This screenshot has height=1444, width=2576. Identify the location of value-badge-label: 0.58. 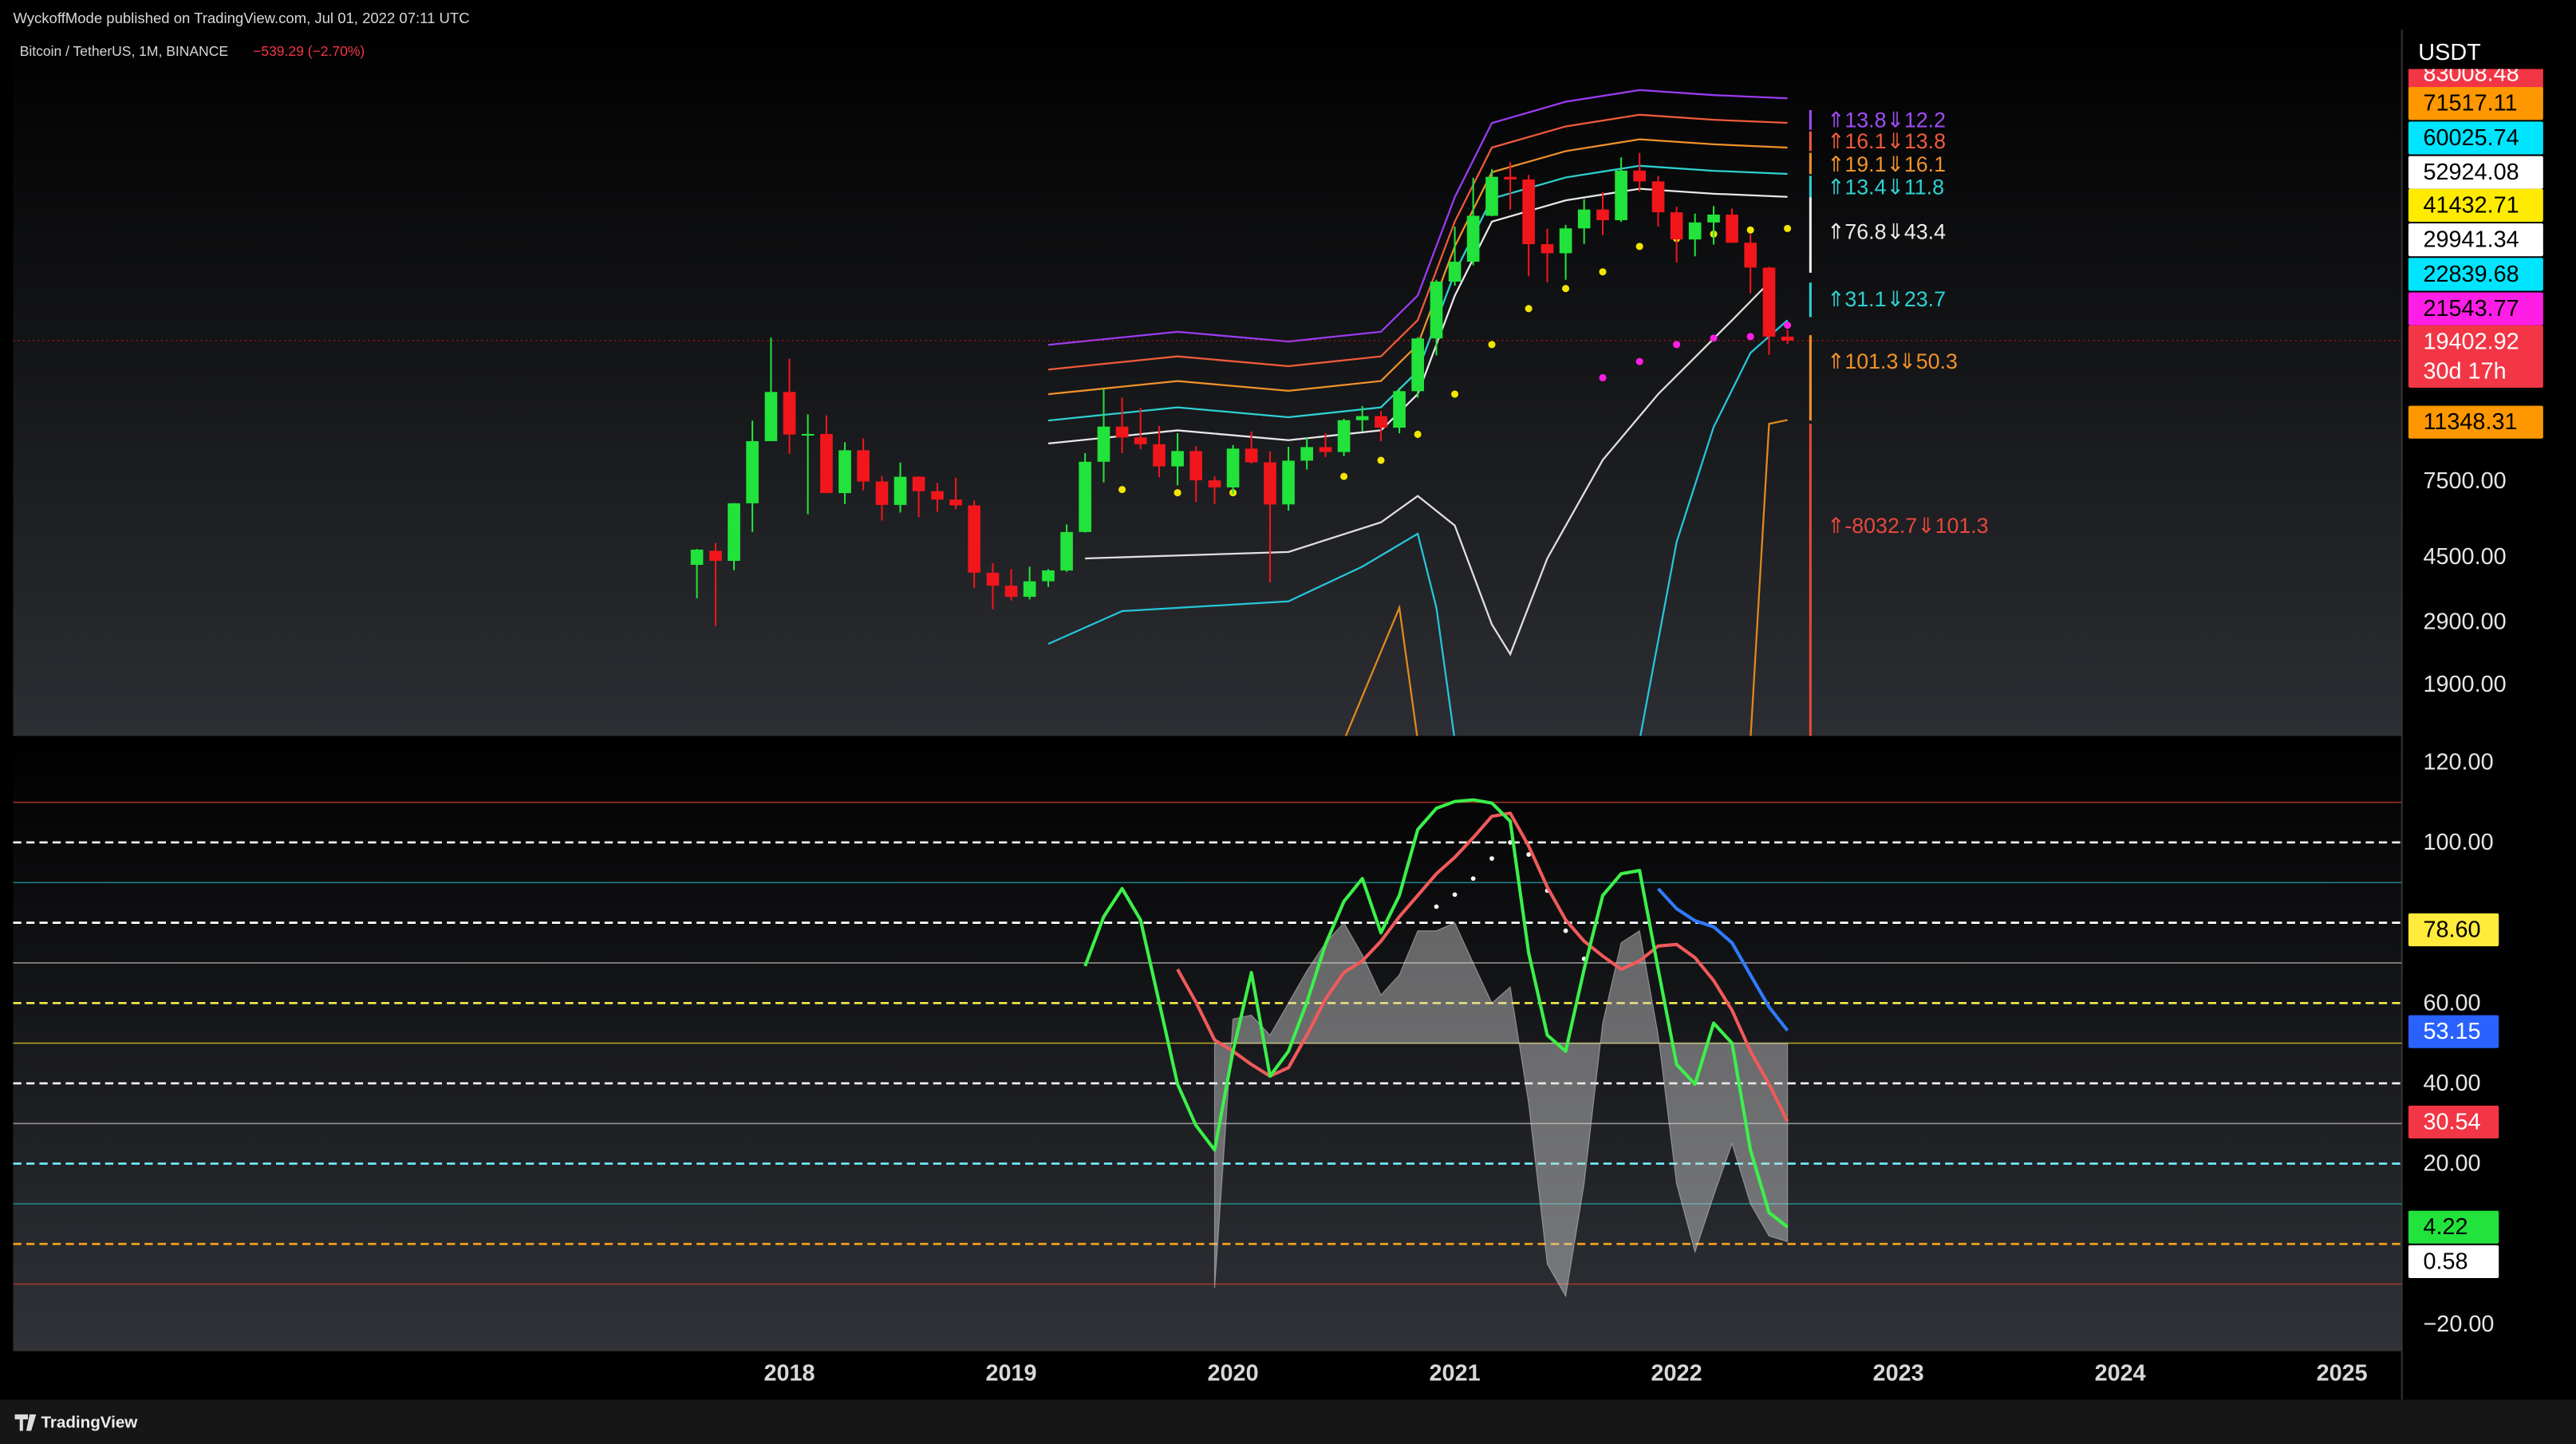
(2446, 1261).